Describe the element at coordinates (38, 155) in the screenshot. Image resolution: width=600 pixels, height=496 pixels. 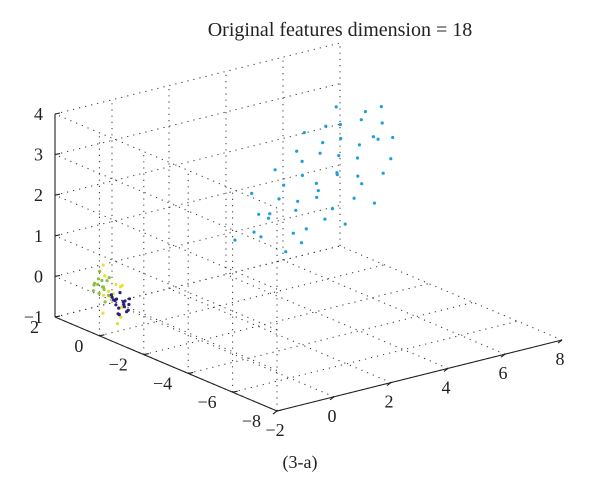
I see `z-tick-label: 3` at that location.